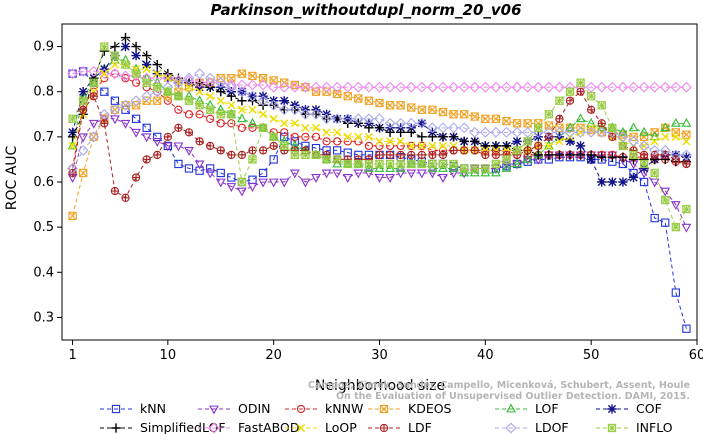  What do you see at coordinates (254, 408) in the screenshot?
I see `legend-label: ODIN` at bounding box center [254, 408].